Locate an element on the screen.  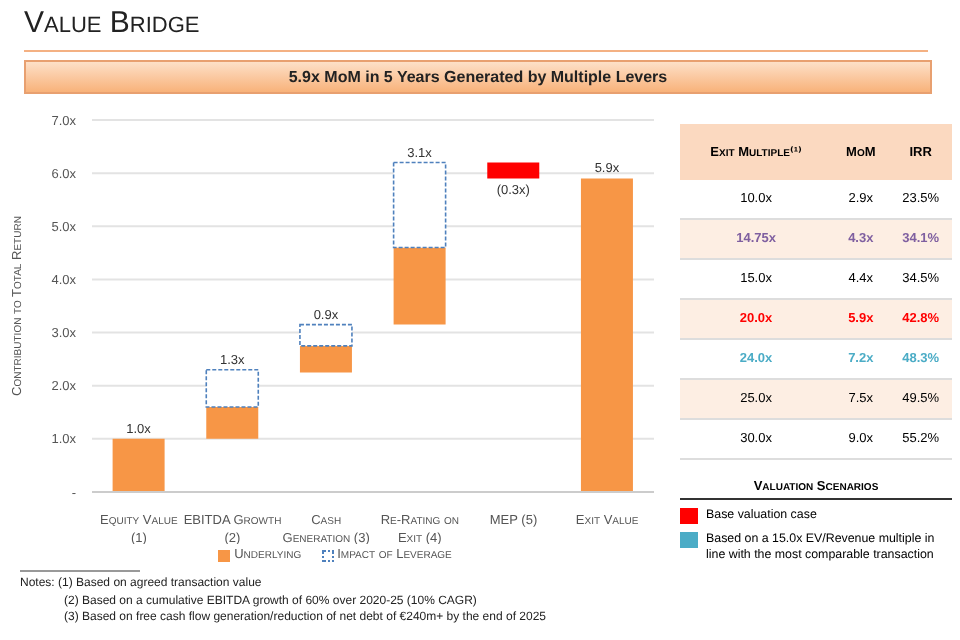
chart-subtitle: 5.9x MoM in 5 Years Generated by Multiple Levers is located at coordinates (478, 77).